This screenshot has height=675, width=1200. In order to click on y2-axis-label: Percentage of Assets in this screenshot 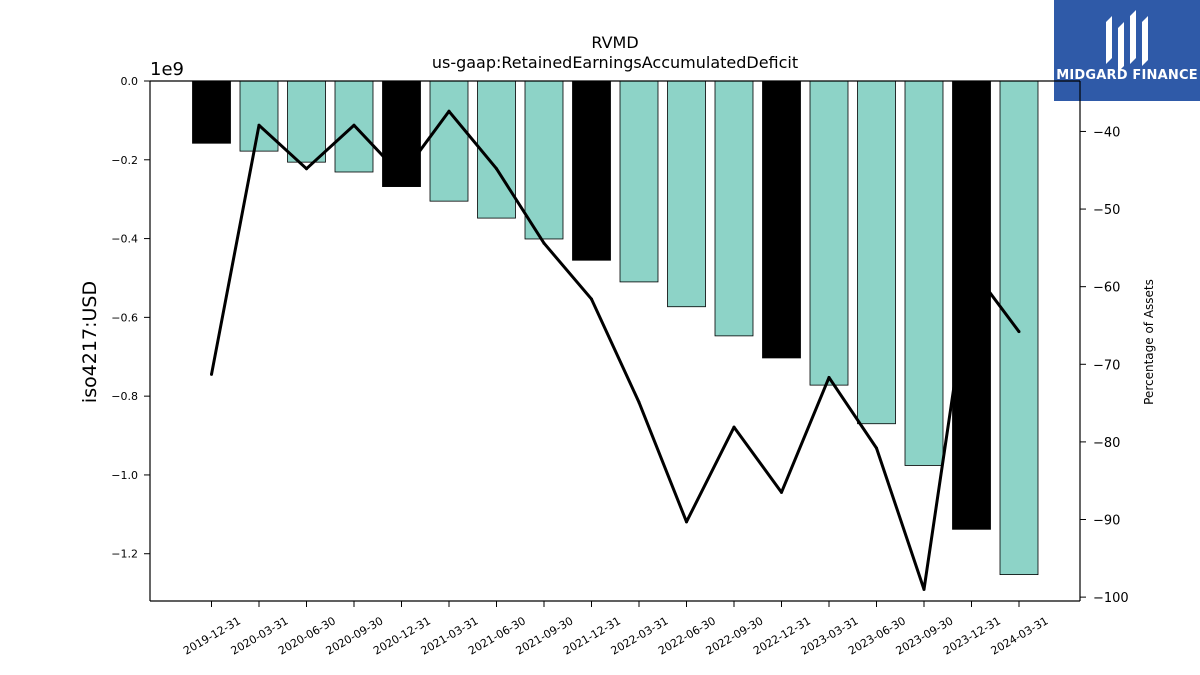, I will do `click(1149, 342)`.